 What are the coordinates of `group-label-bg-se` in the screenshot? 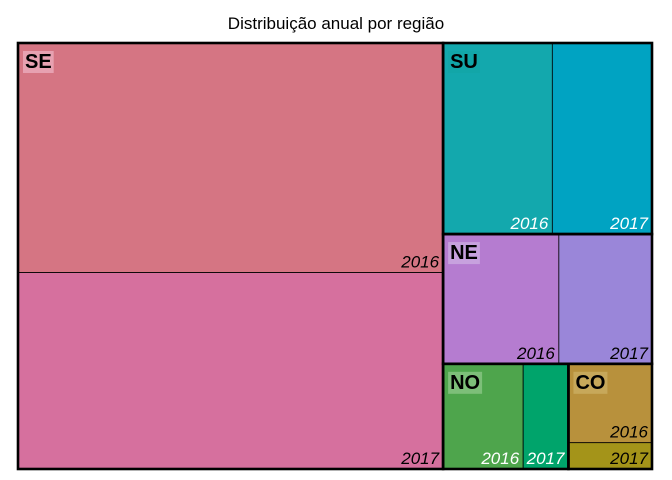 It's located at (38, 62).